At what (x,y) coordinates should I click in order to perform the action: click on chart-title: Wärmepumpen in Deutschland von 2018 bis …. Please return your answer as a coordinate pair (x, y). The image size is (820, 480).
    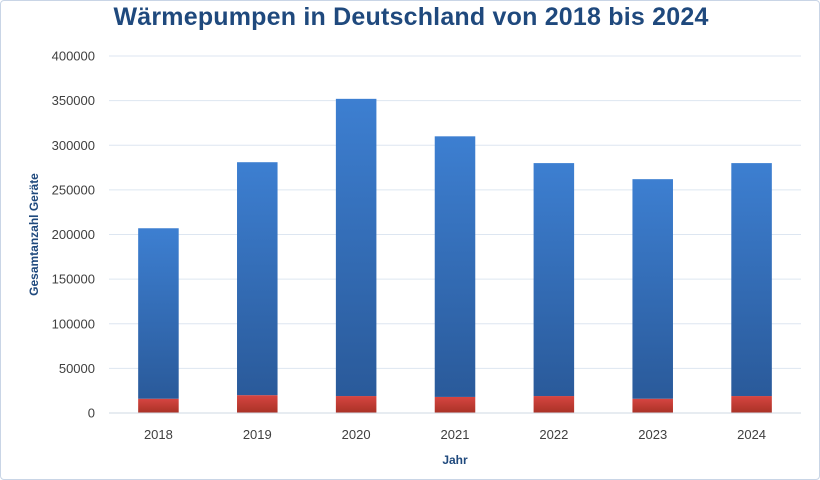
    Looking at the image, I should click on (411, 17).